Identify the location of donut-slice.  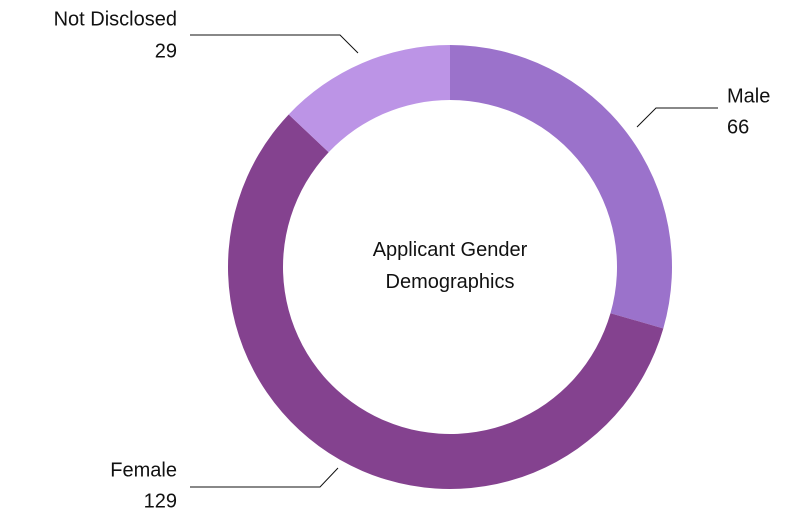
(369, 99).